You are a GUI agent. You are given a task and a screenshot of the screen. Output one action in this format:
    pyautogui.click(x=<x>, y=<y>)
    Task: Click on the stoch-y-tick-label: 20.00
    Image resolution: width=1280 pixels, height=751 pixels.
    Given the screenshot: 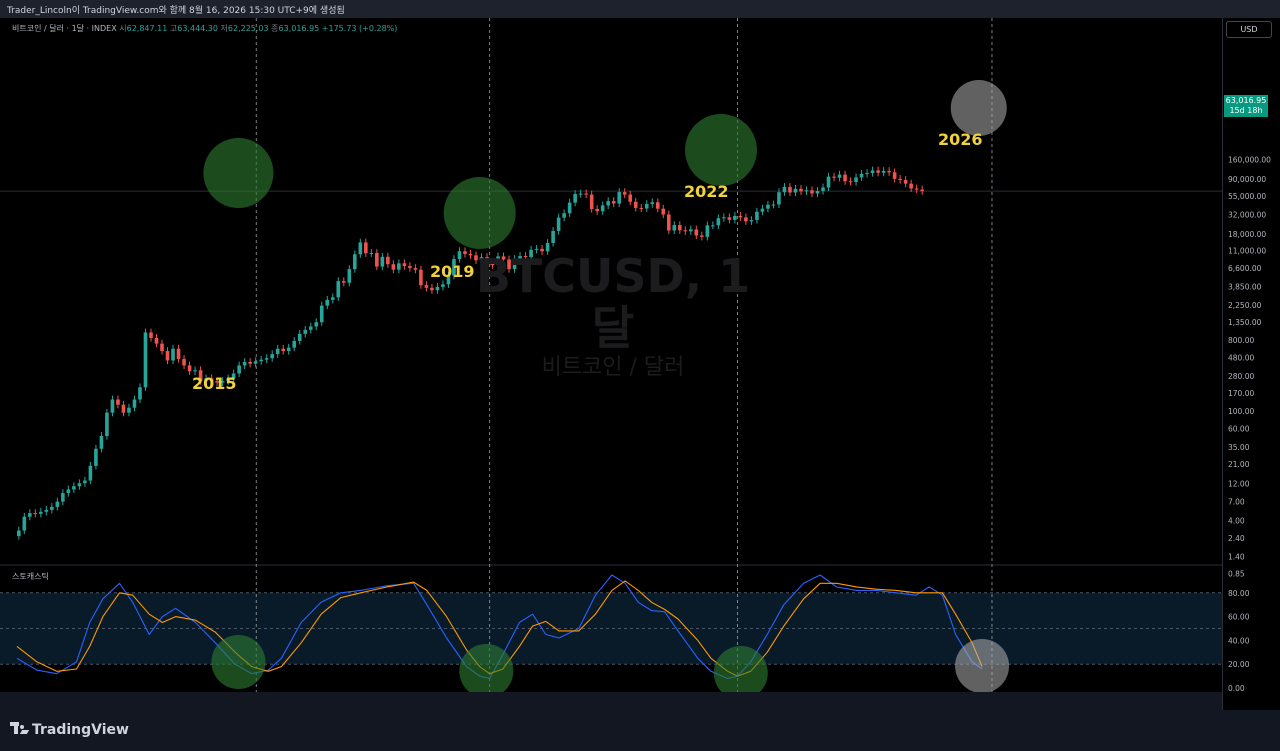 What is the action you would take?
    pyautogui.click(x=1239, y=664)
    